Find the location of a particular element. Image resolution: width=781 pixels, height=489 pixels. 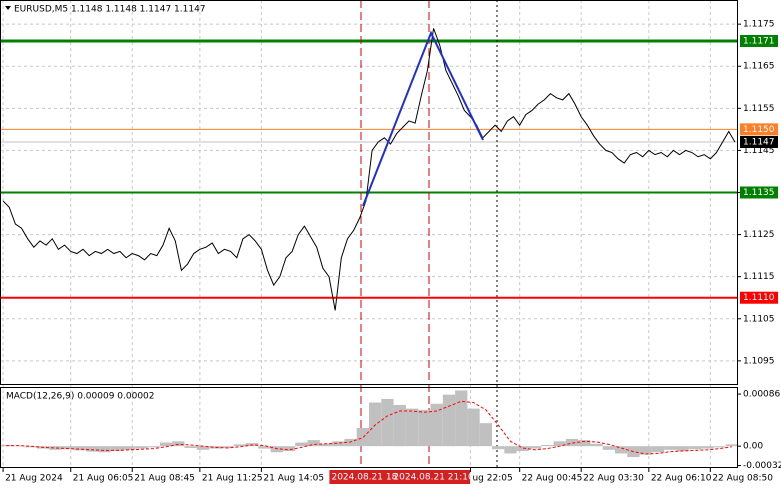

chart-title: EURUSD,M5 1.1148 1.1148 1.1147 1.1147 is located at coordinates (110, 10).